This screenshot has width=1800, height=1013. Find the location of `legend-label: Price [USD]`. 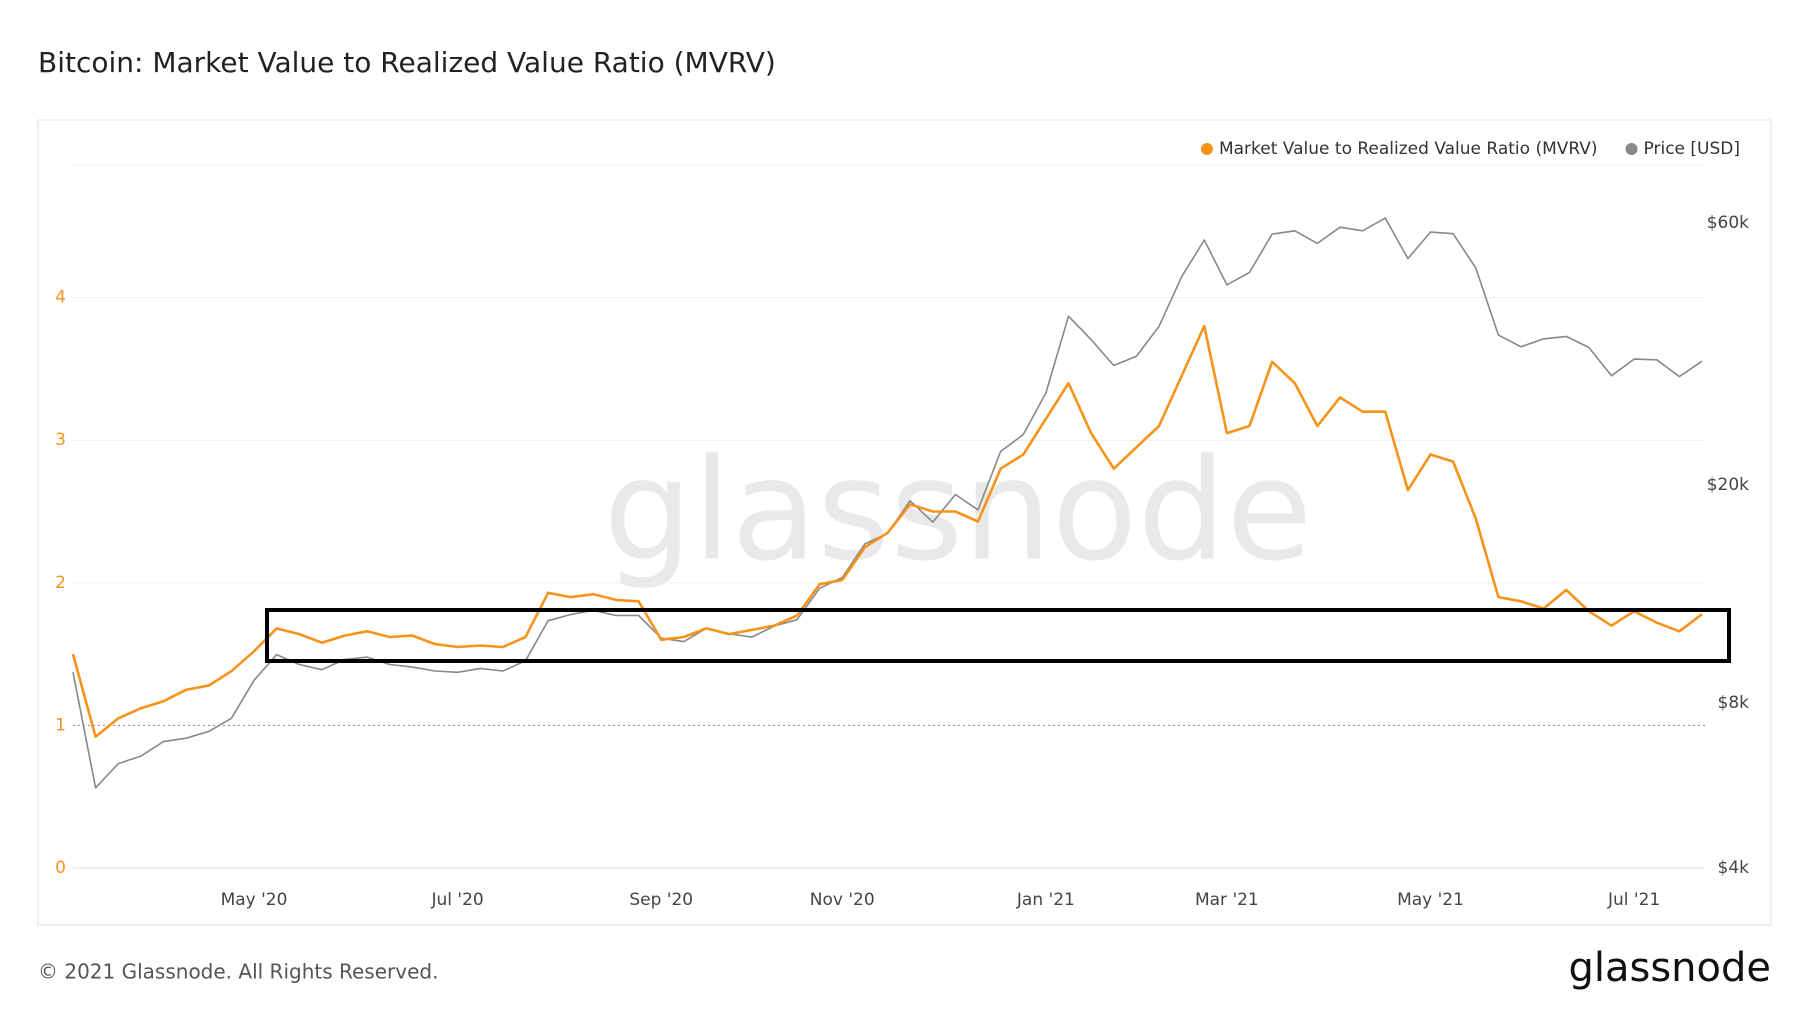

legend-label: Price [USD] is located at coordinates (1692, 149).